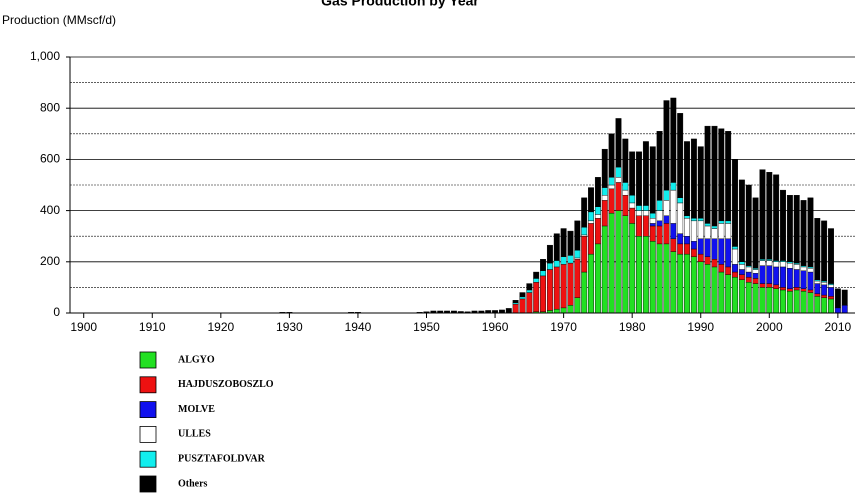  Describe the element at coordinates (45, 56) in the screenshot. I see `y-tick-label: 1,000` at that location.